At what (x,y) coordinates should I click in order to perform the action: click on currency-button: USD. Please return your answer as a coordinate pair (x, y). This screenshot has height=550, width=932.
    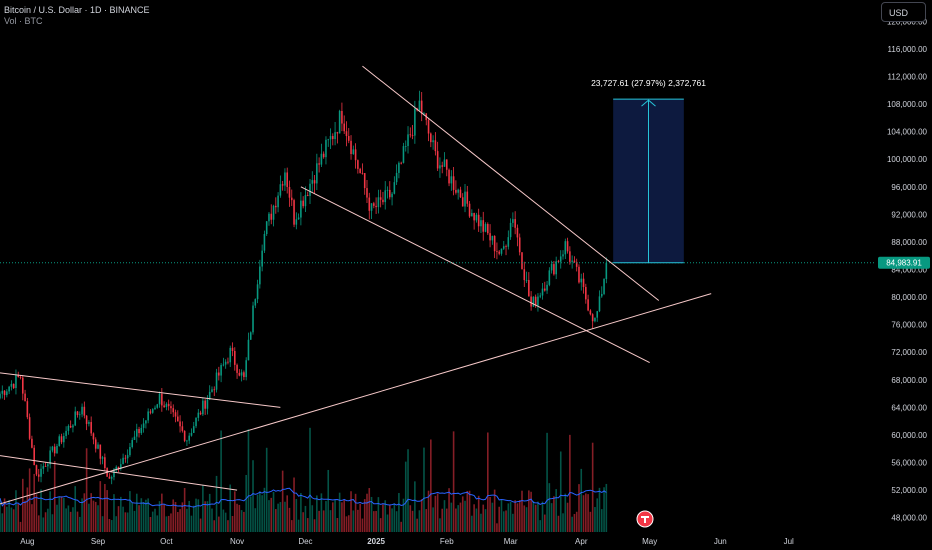
    Looking at the image, I should click on (903, 12).